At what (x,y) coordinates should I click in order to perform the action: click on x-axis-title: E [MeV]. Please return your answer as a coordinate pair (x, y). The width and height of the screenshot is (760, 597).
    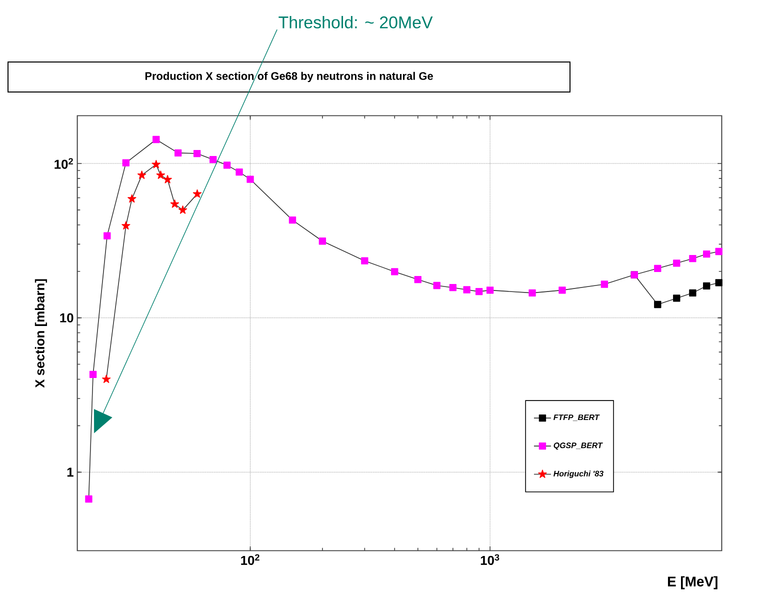
    Looking at the image, I should click on (693, 583).